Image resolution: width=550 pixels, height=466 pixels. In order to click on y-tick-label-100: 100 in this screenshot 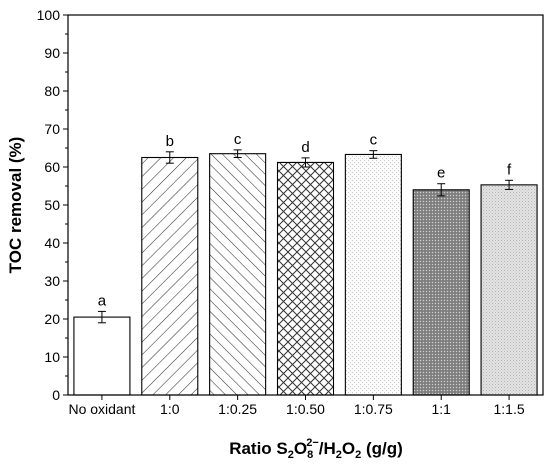, I will do `click(49, 15)`.